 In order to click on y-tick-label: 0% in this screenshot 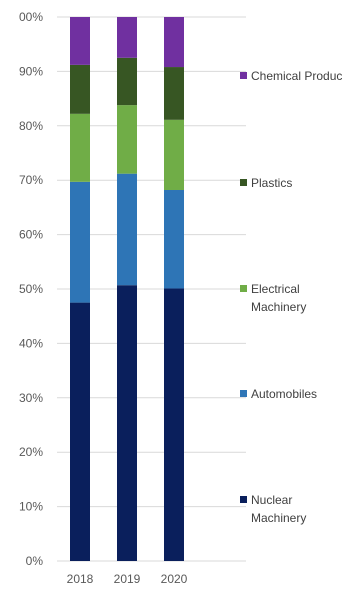, I will do `click(35, 561)`.